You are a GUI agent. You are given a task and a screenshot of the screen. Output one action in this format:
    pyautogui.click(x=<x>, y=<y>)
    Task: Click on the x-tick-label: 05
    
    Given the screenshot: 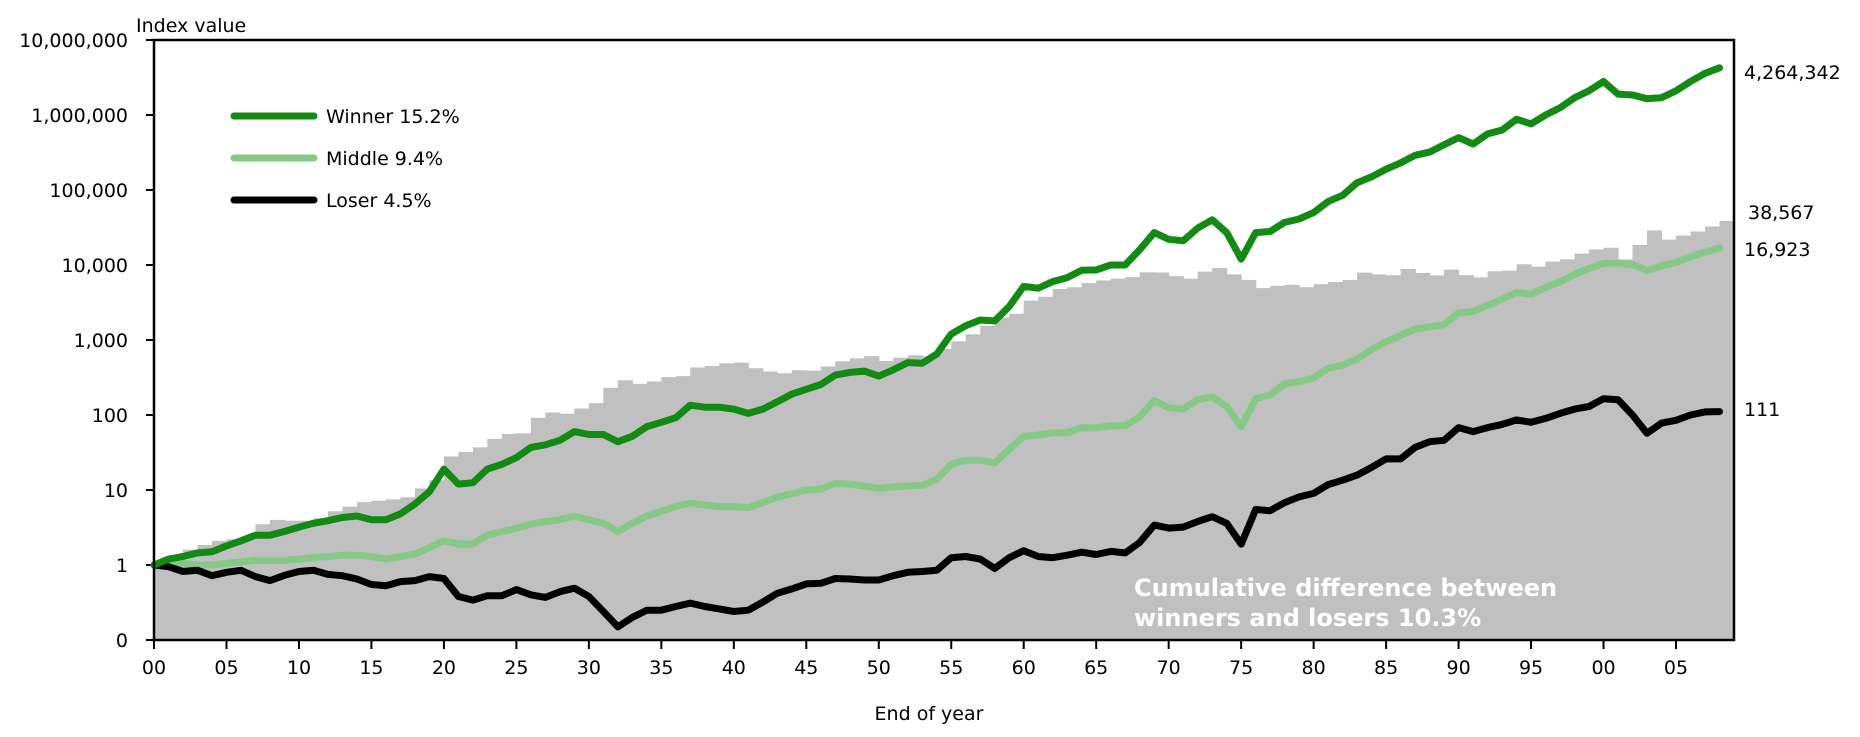 What is the action you would take?
    pyautogui.click(x=226, y=668)
    